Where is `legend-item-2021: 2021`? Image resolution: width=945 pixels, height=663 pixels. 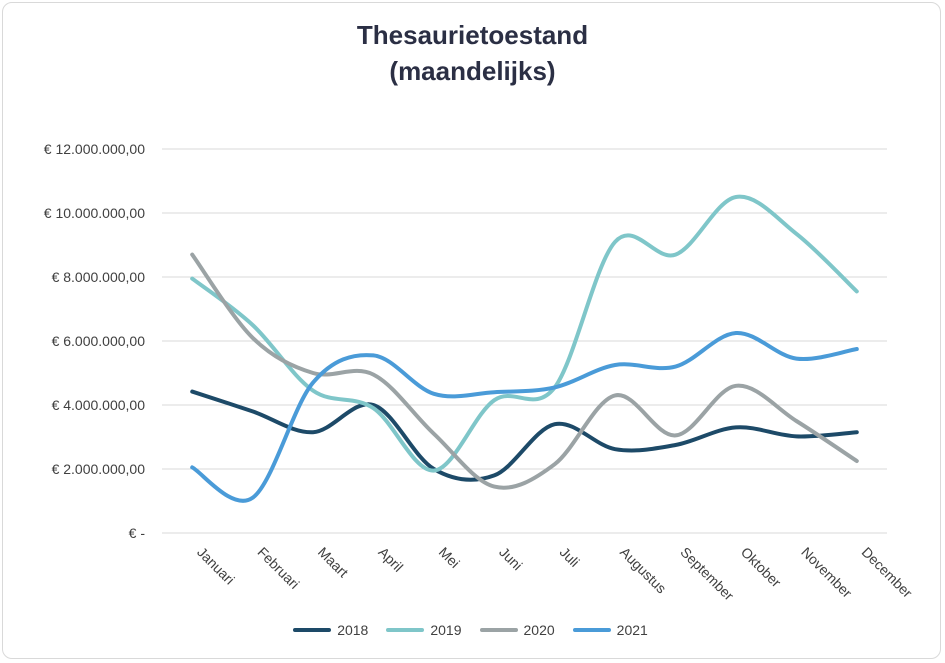
legend-item-2021: 2021 is located at coordinates (610, 630).